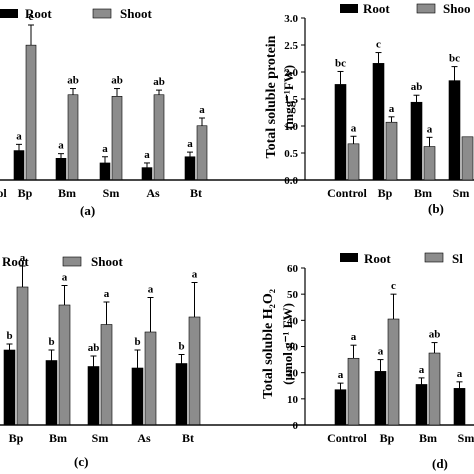 The height and width of the screenshot is (474, 474). What do you see at coordinates (293, 348) in the screenshot?
I see `y-tick-label: 30` at bounding box center [293, 348].